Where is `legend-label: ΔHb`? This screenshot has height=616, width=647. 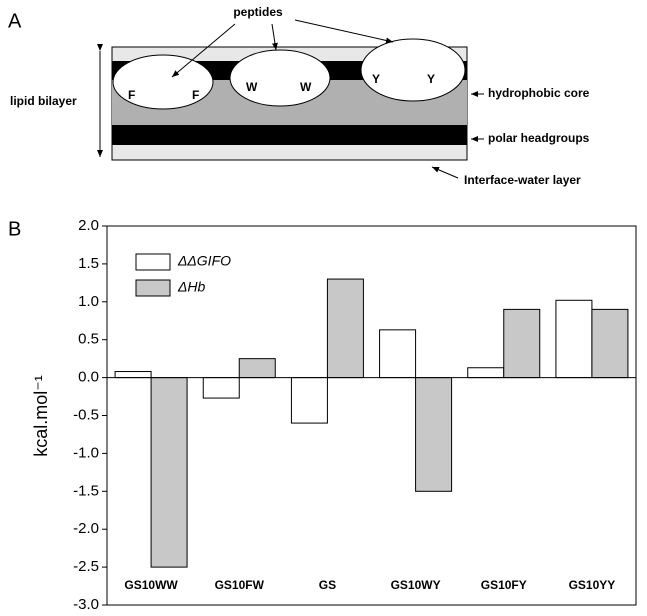 legend-label: ΔHb is located at coordinates (191, 287).